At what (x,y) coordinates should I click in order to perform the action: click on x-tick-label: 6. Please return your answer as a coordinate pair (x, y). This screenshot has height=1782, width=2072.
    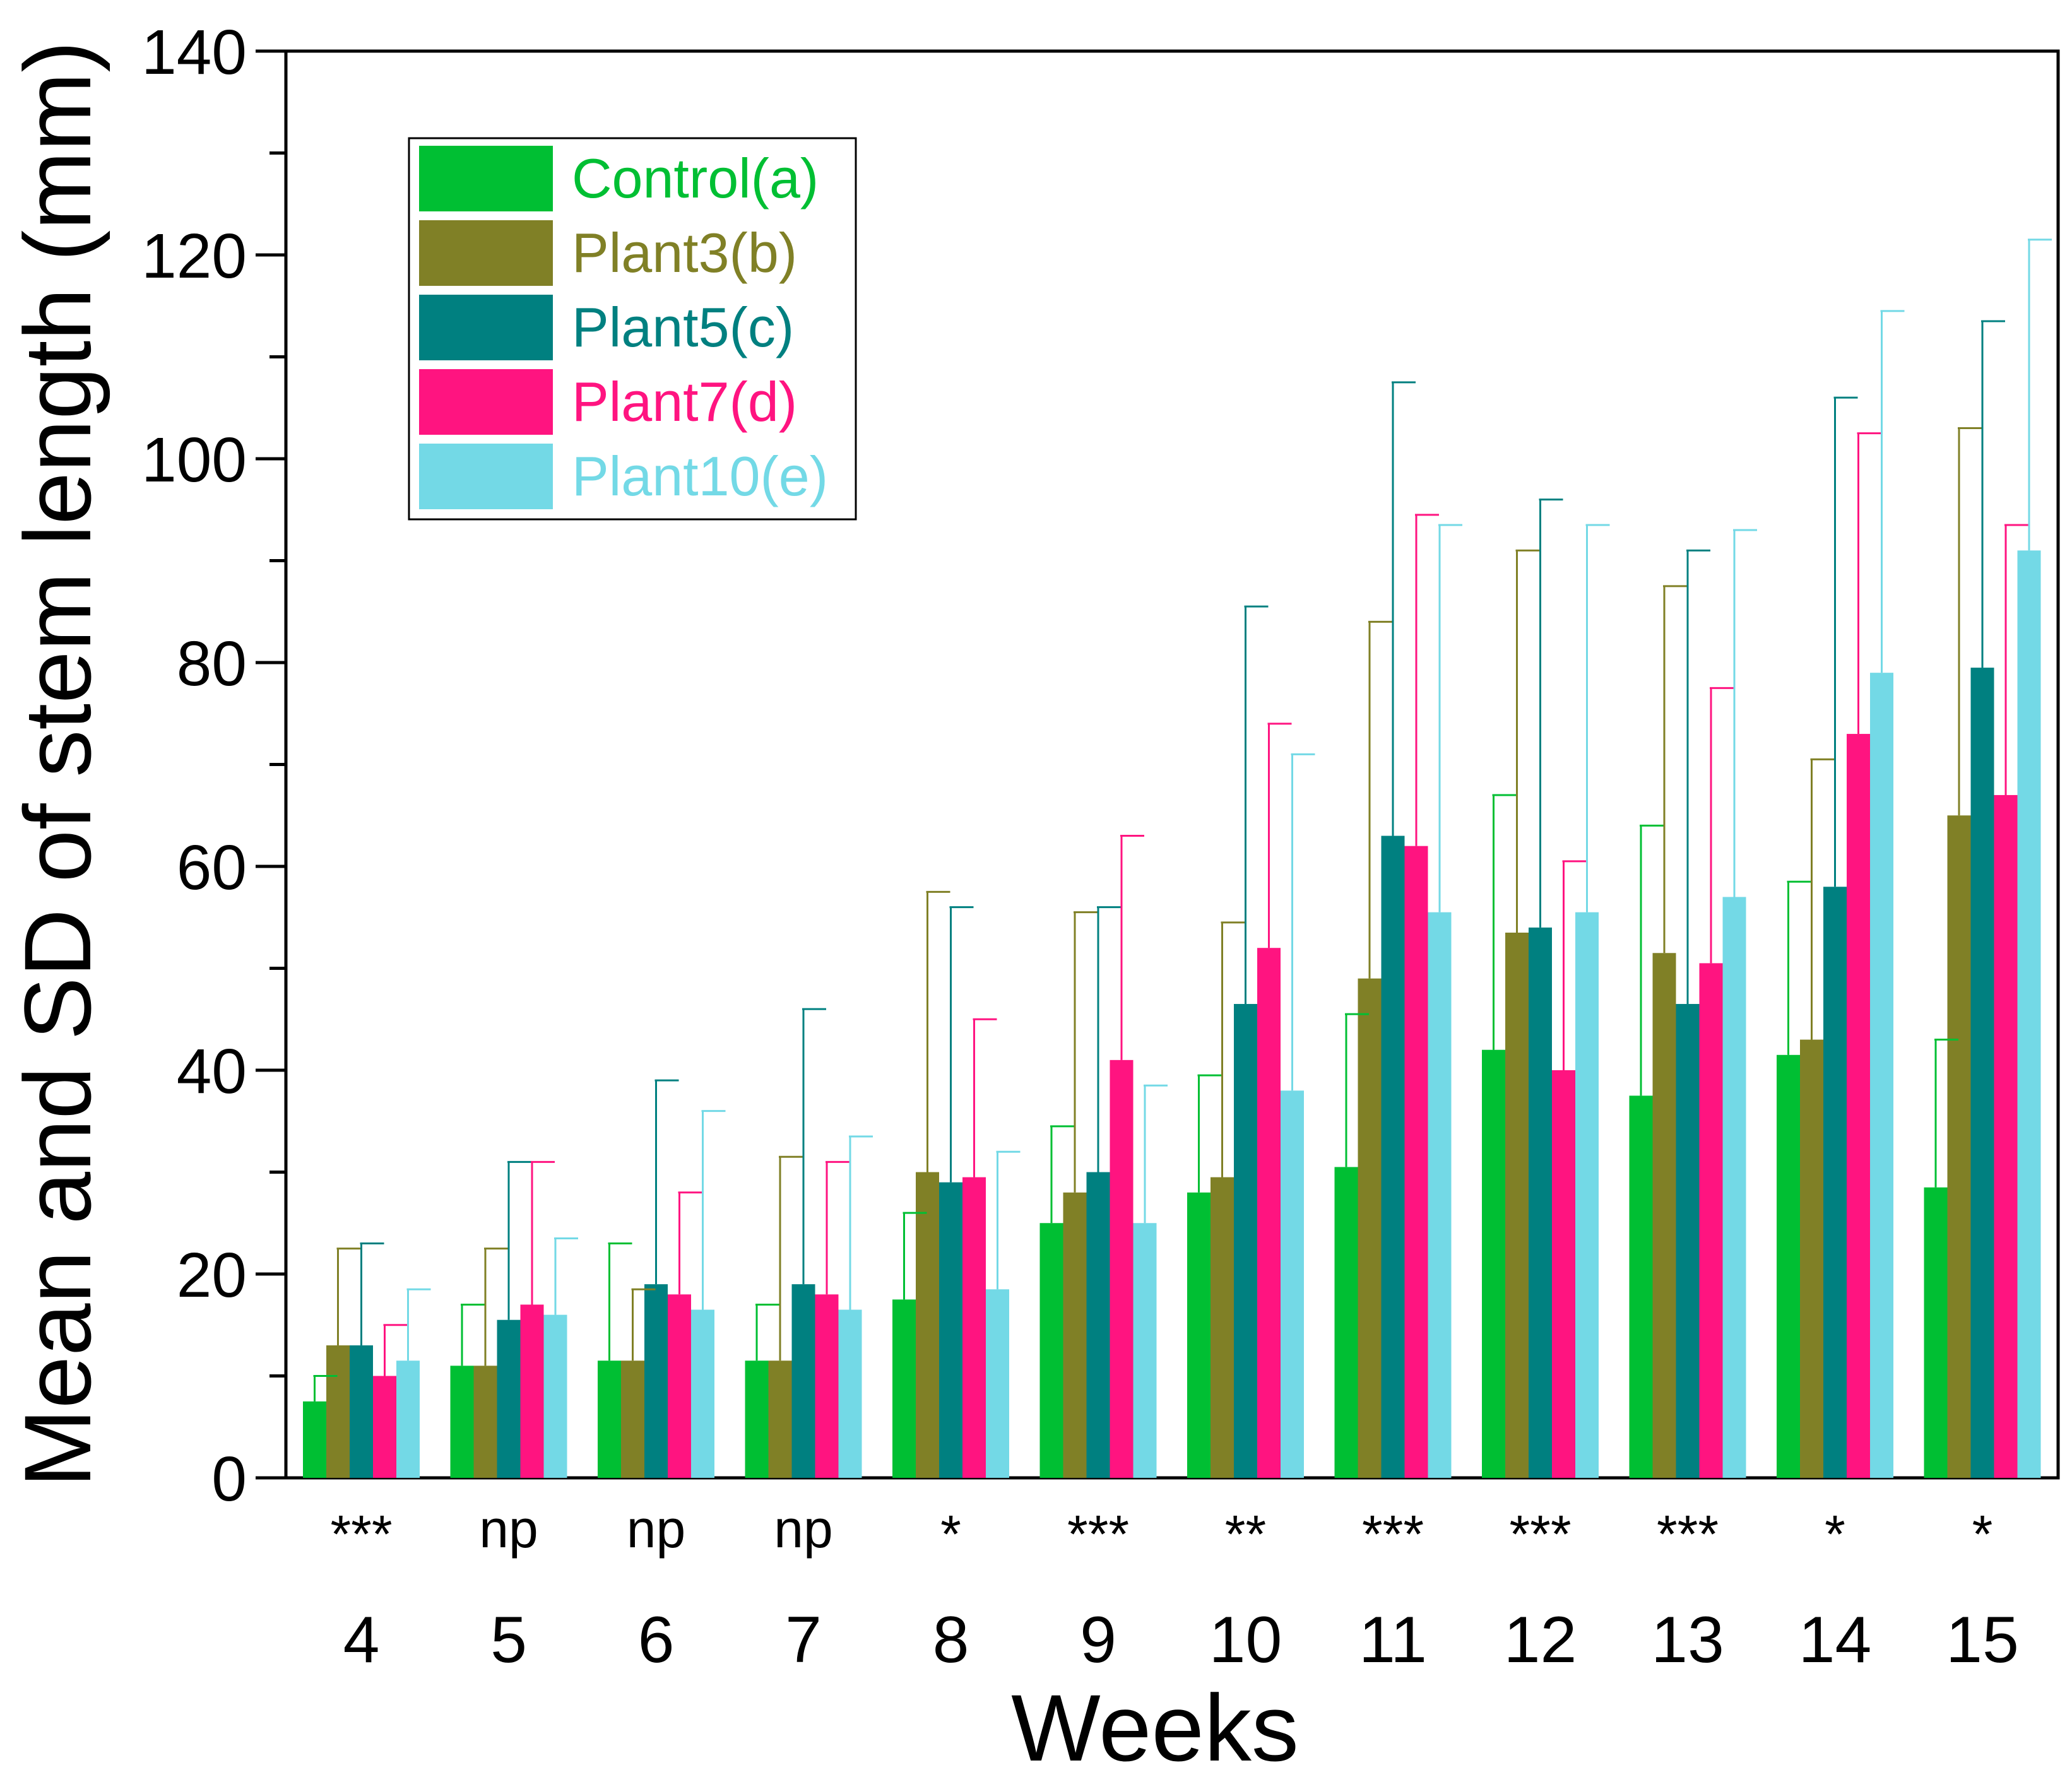
    Looking at the image, I should click on (657, 1640).